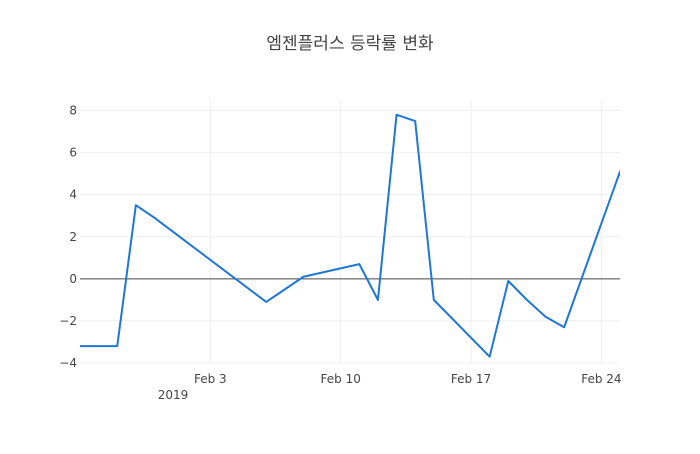 This screenshot has height=454, width=700. I want to click on x-tick-label: Feb 10, so click(341, 379).